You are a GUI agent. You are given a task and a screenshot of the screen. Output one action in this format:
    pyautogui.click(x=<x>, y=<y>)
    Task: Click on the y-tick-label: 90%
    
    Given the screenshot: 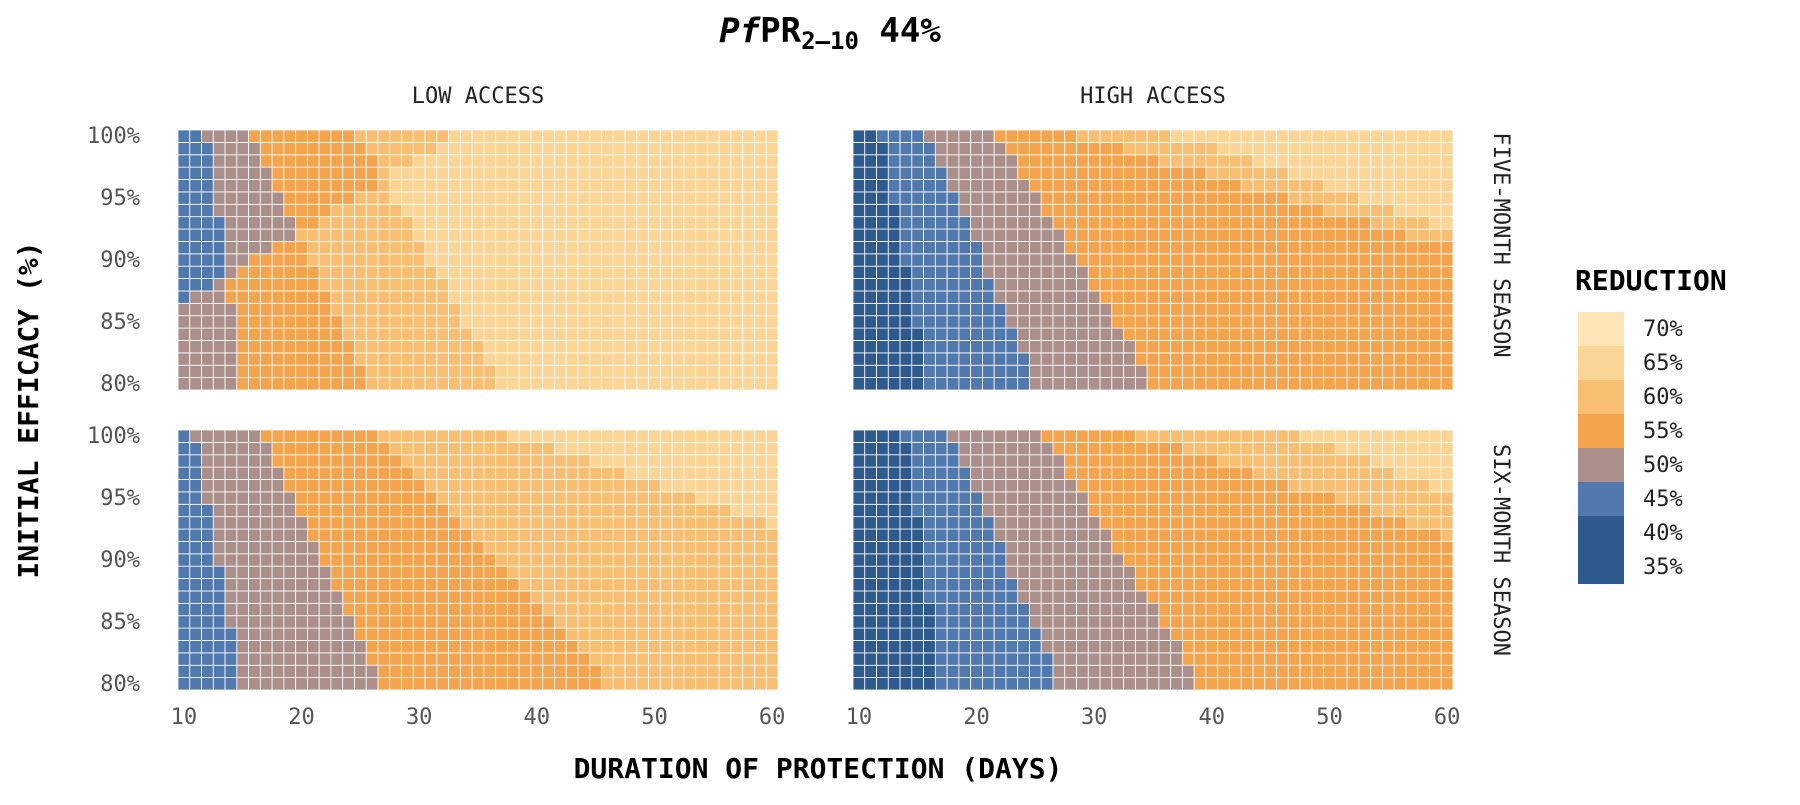 What is the action you would take?
    pyautogui.click(x=120, y=260)
    